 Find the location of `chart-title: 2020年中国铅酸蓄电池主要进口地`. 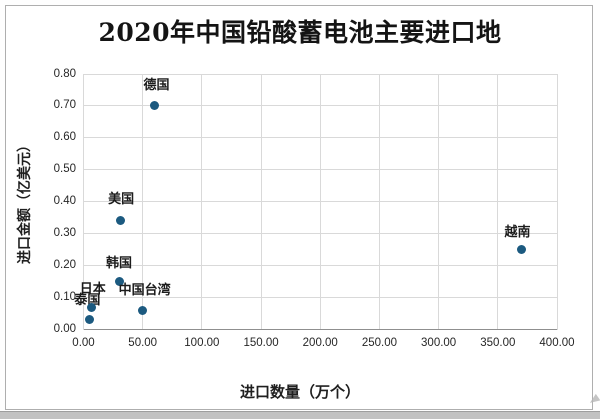

chart-title: 2020年中国铅酸蓄电池主要进口地 is located at coordinates (300, 32).